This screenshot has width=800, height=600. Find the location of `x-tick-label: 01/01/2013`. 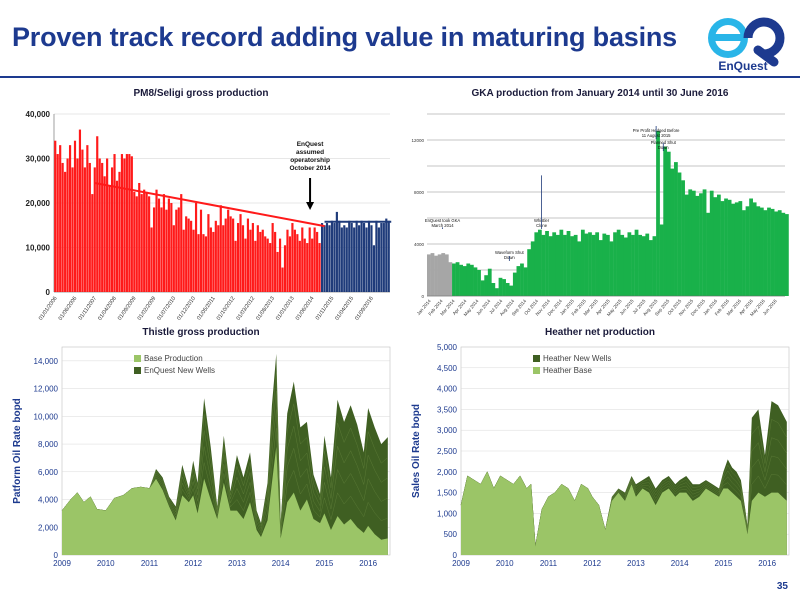

x-tick-label: 01/01/2013 is located at coordinates (285, 309).